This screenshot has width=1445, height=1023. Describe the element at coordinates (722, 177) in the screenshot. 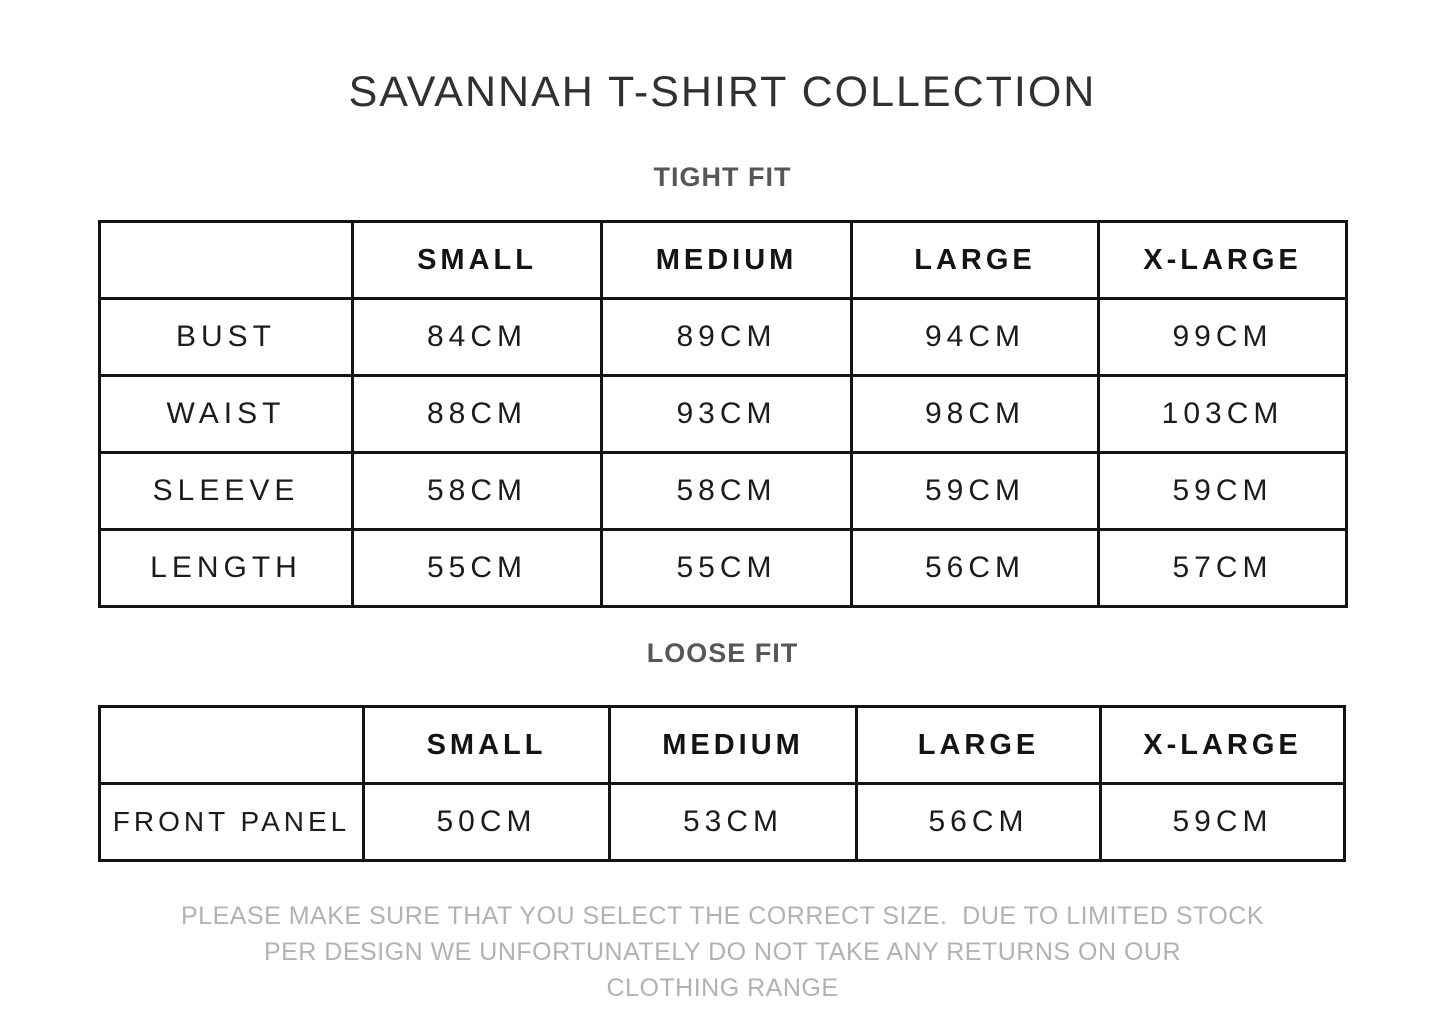

I see `section-label-tight-fit: TIGHT FIT` at that location.